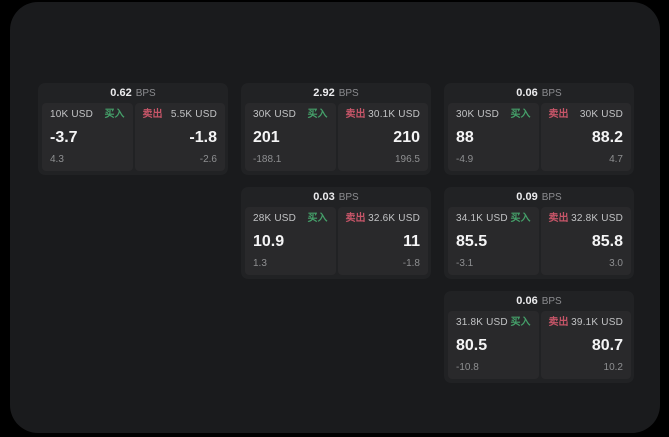 The height and width of the screenshot is (437, 669). What do you see at coordinates (121, 93) in the screenshot?
I see `bps-value: 0.62` at bounding box center [121, 93].